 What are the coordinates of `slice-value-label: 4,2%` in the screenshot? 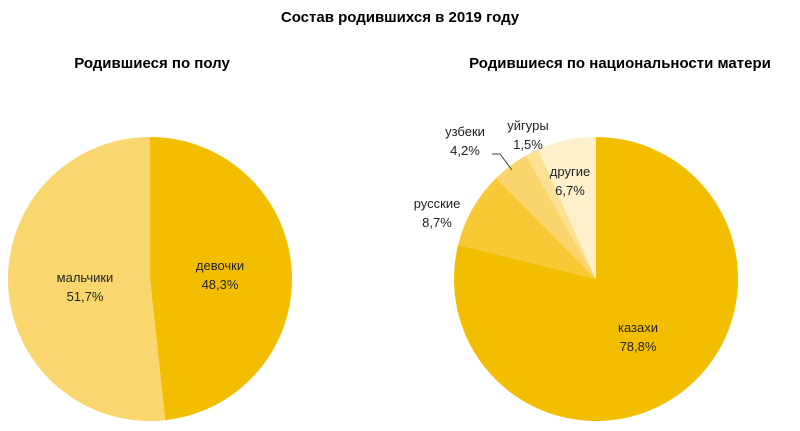 It's located at (465, 150).